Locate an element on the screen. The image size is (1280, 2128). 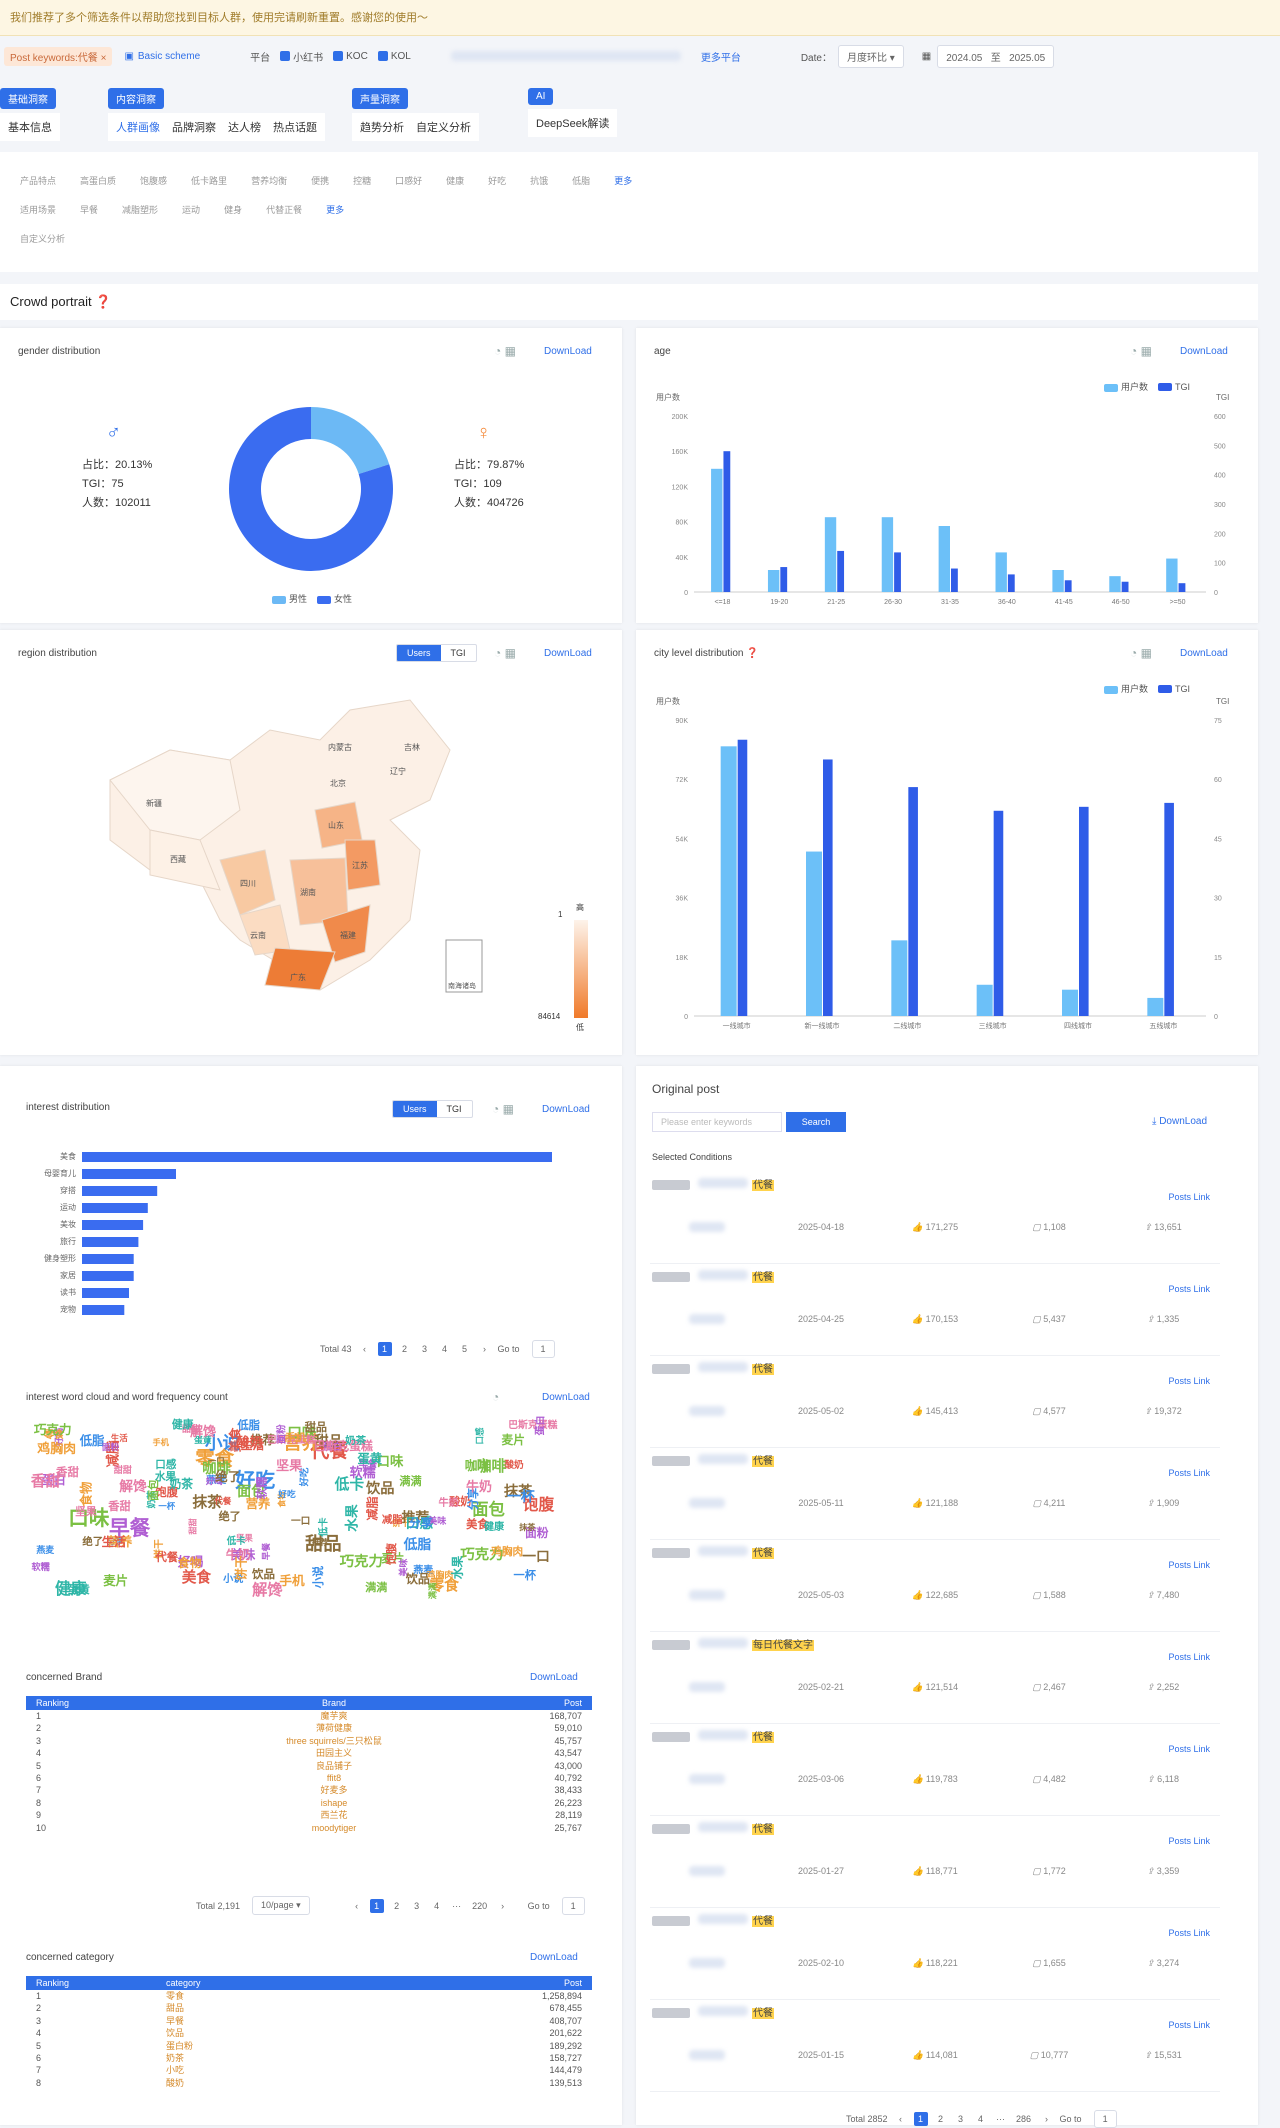
page-3: 3 is located at coordinates (425, 1349).